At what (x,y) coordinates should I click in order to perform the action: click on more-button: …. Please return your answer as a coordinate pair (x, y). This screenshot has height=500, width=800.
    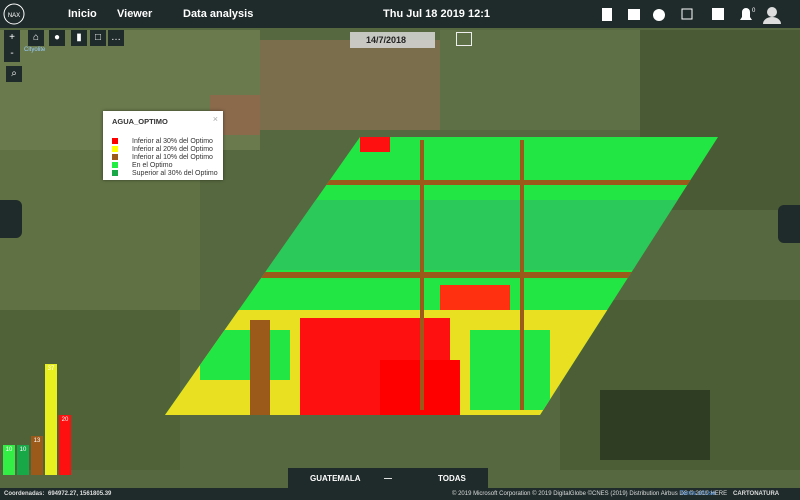
    Looking at the image, I should click on (116, 38).